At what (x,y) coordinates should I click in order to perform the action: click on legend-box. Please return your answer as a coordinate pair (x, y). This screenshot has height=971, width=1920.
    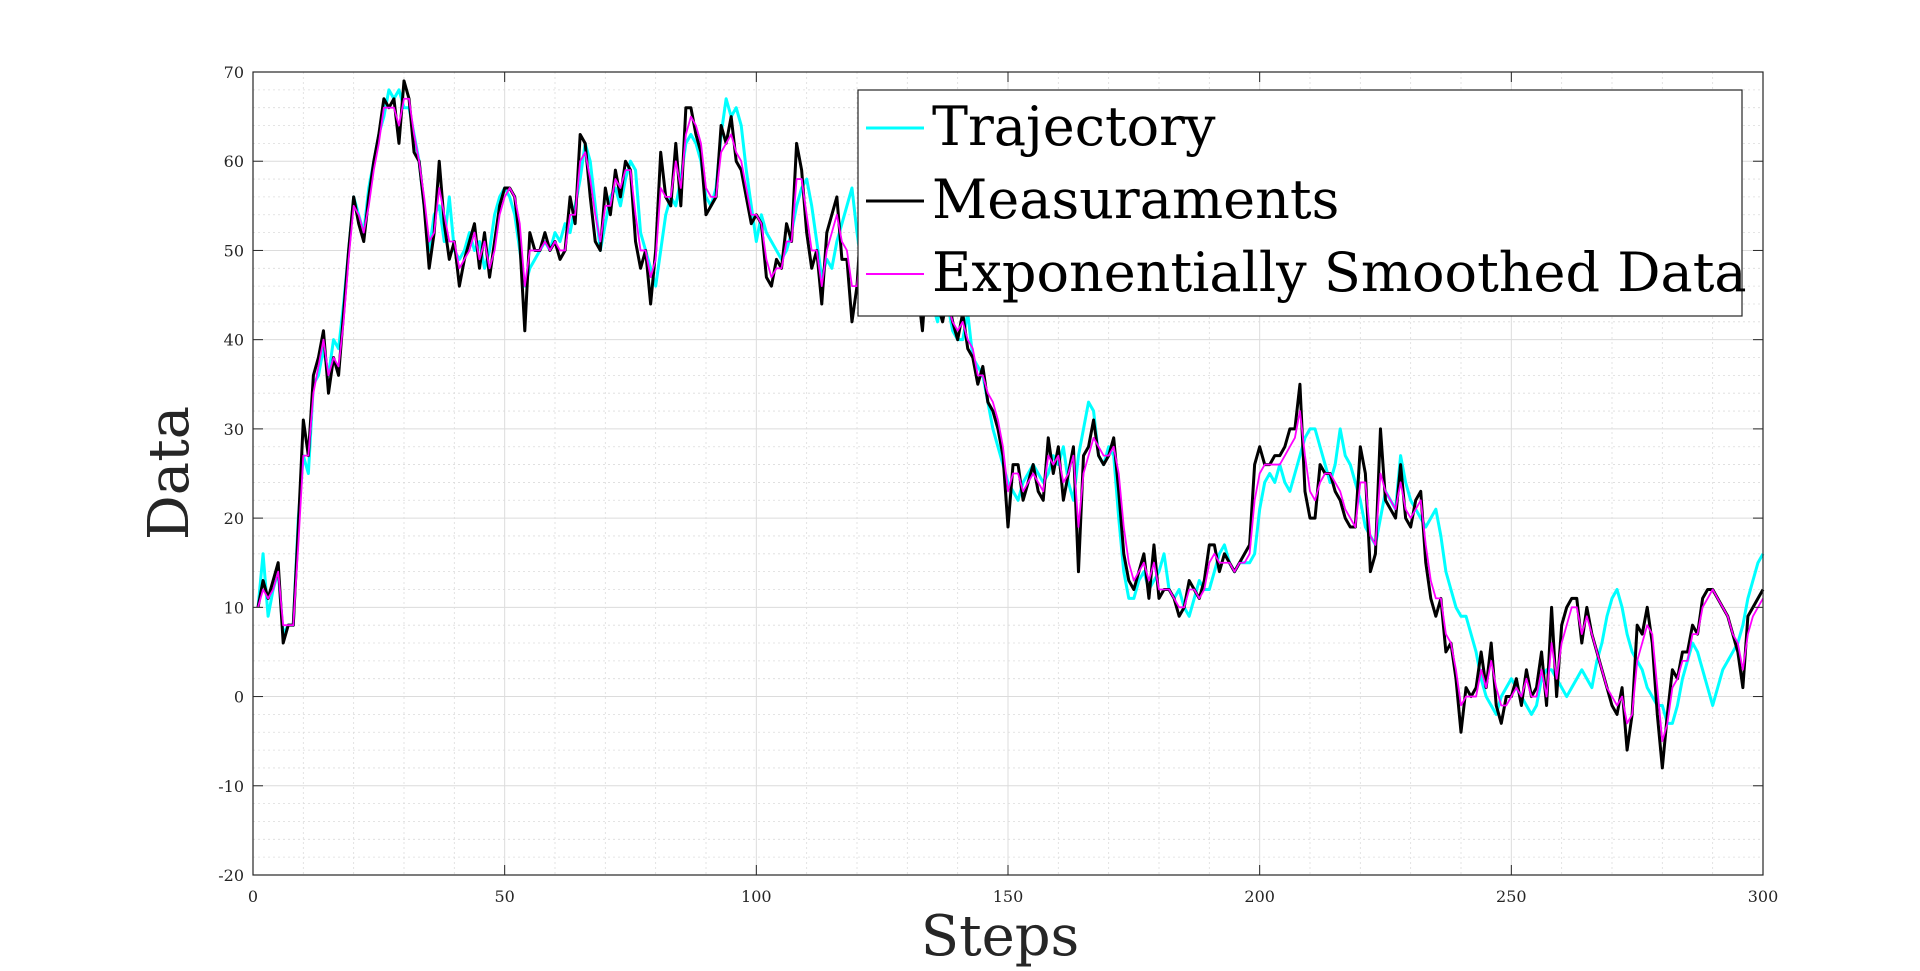
    Looking at the image, I should click on (1300, 203).